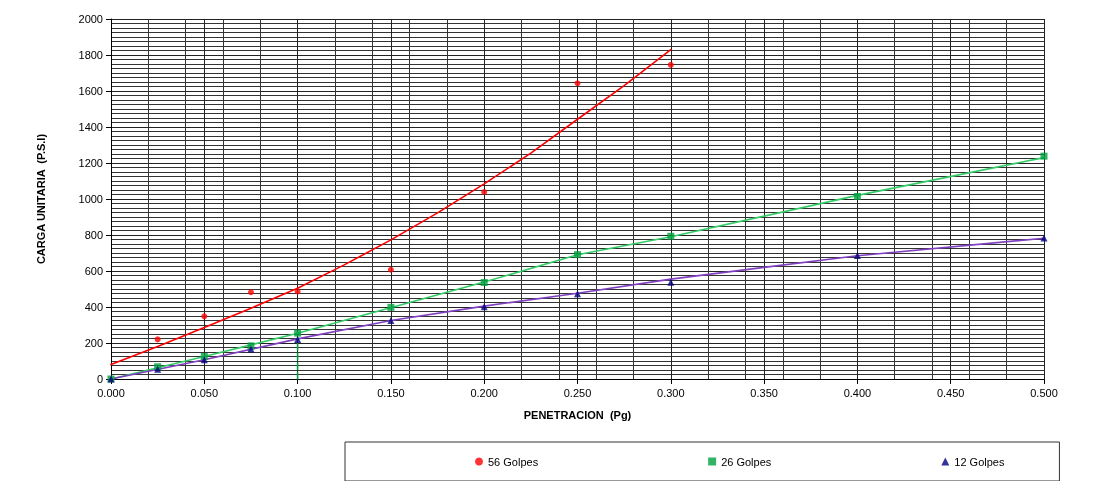 The width and height of the screenshot is (1094, 489). I want to click on x-tick-label: 0.250, so click(577, 392).